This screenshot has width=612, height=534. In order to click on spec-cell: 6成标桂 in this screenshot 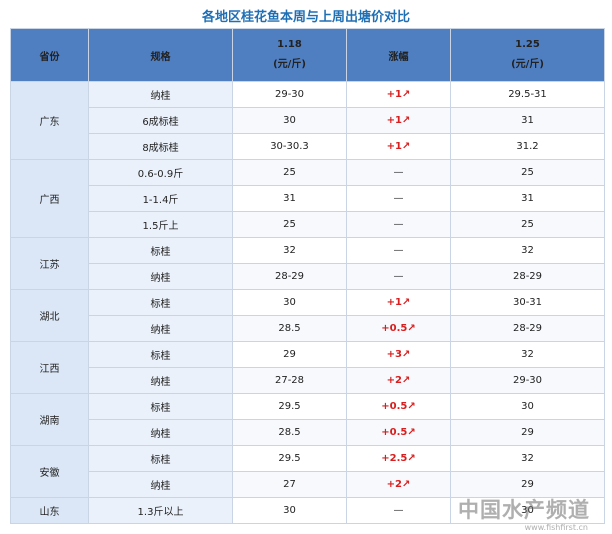, I will do `click(160, 120)`.